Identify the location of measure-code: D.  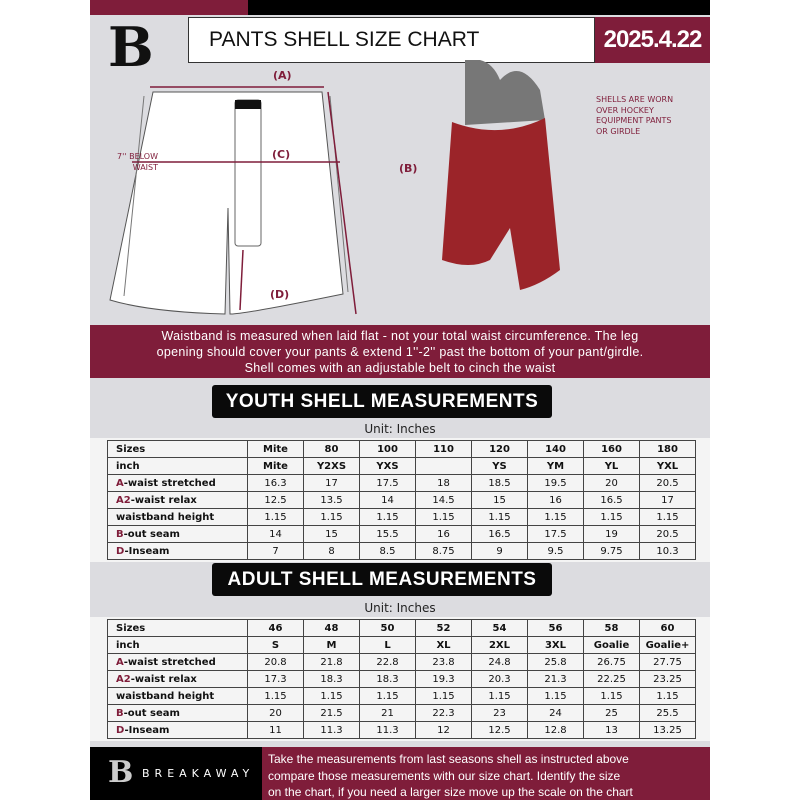
(120, 551).